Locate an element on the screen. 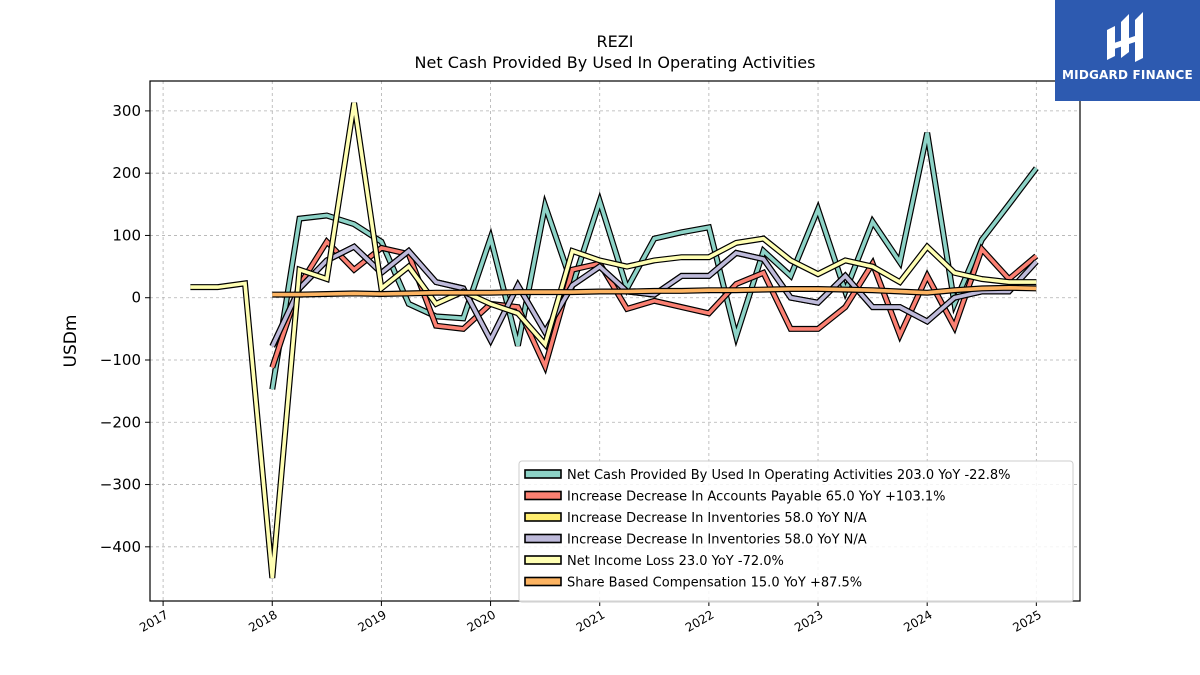 Image resolution: width=1200 pixels, height=675 pixels. x-tick-label: 2019 is located at coordinates (371, 620).